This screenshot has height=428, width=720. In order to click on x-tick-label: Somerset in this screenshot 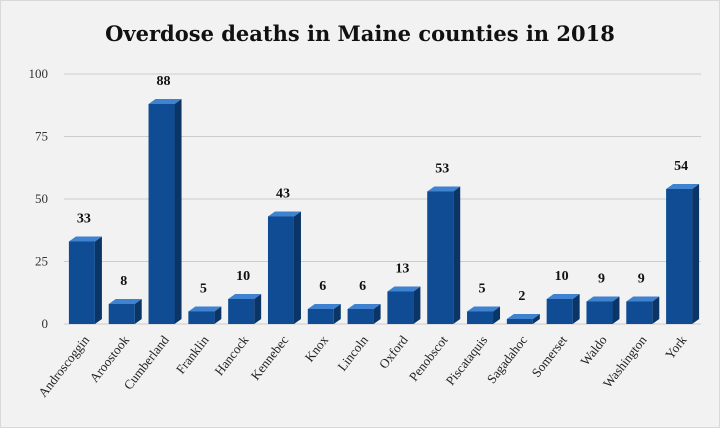, I will do `click(549, 356)`.